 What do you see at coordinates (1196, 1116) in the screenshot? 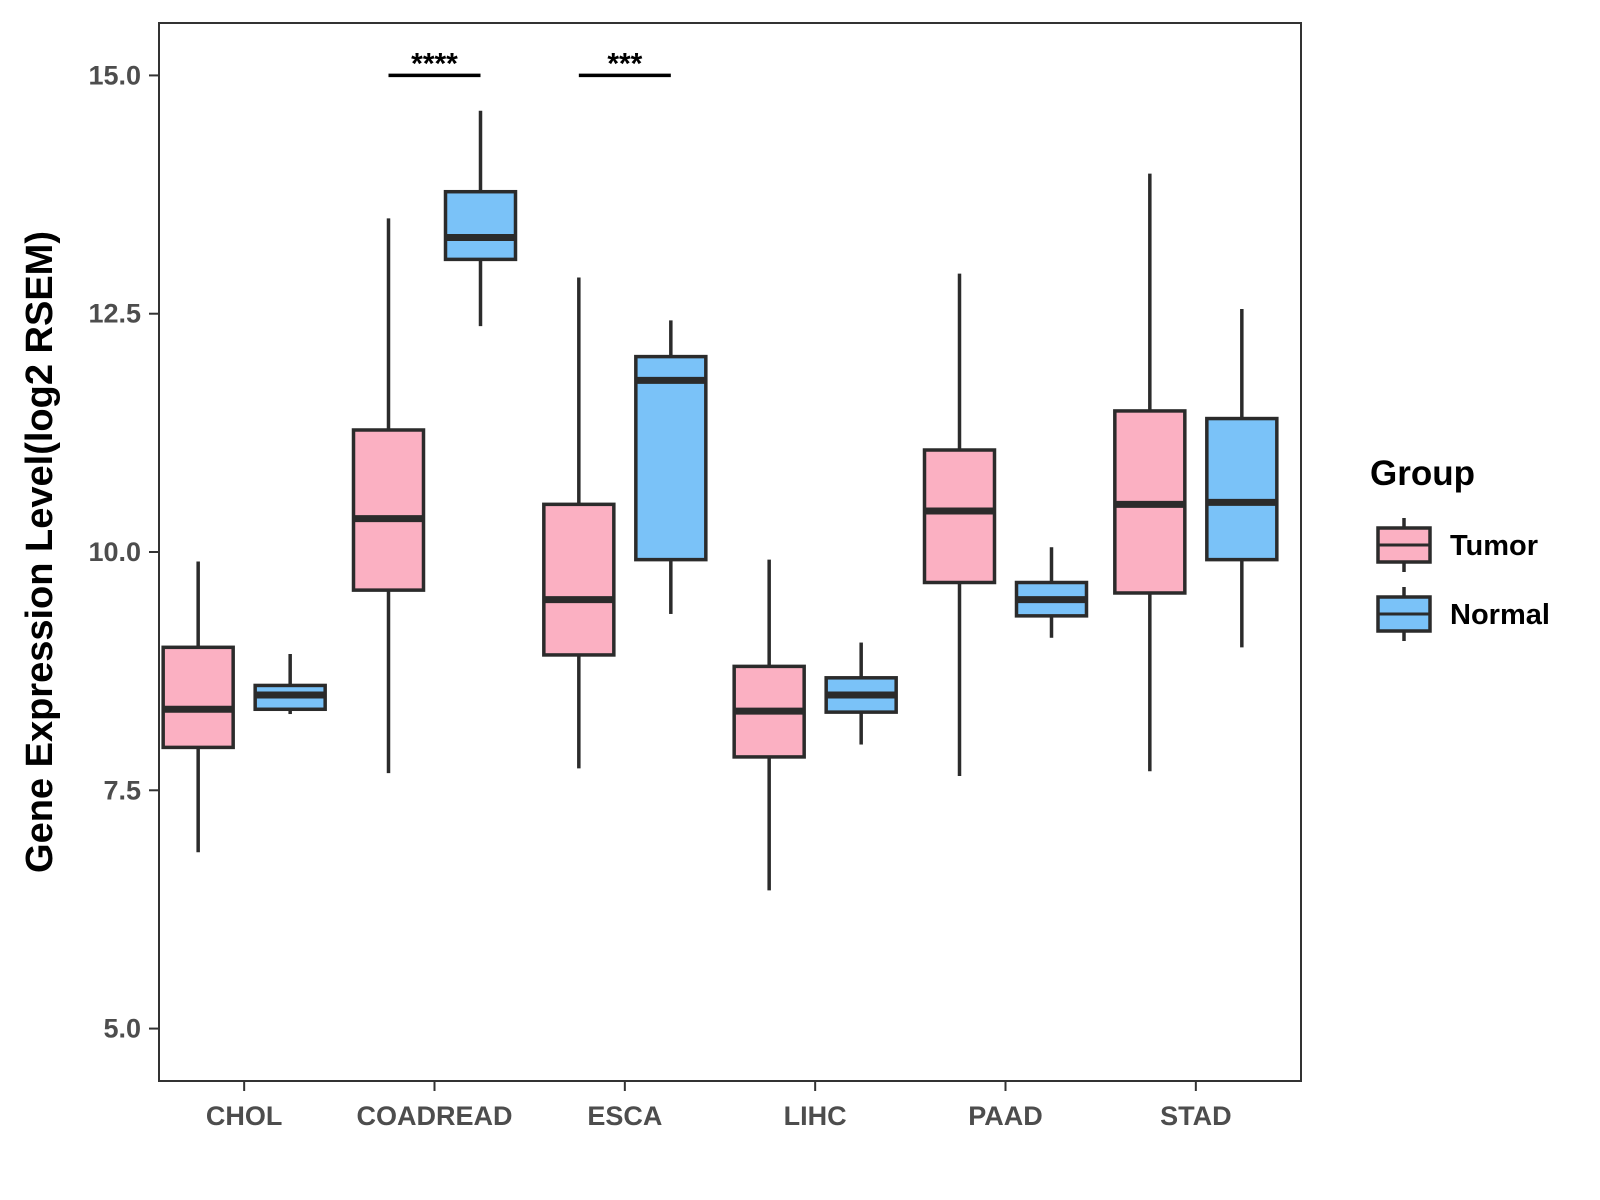
I see `x-tick-label: STAD` at bounding box center [1196, 1116].